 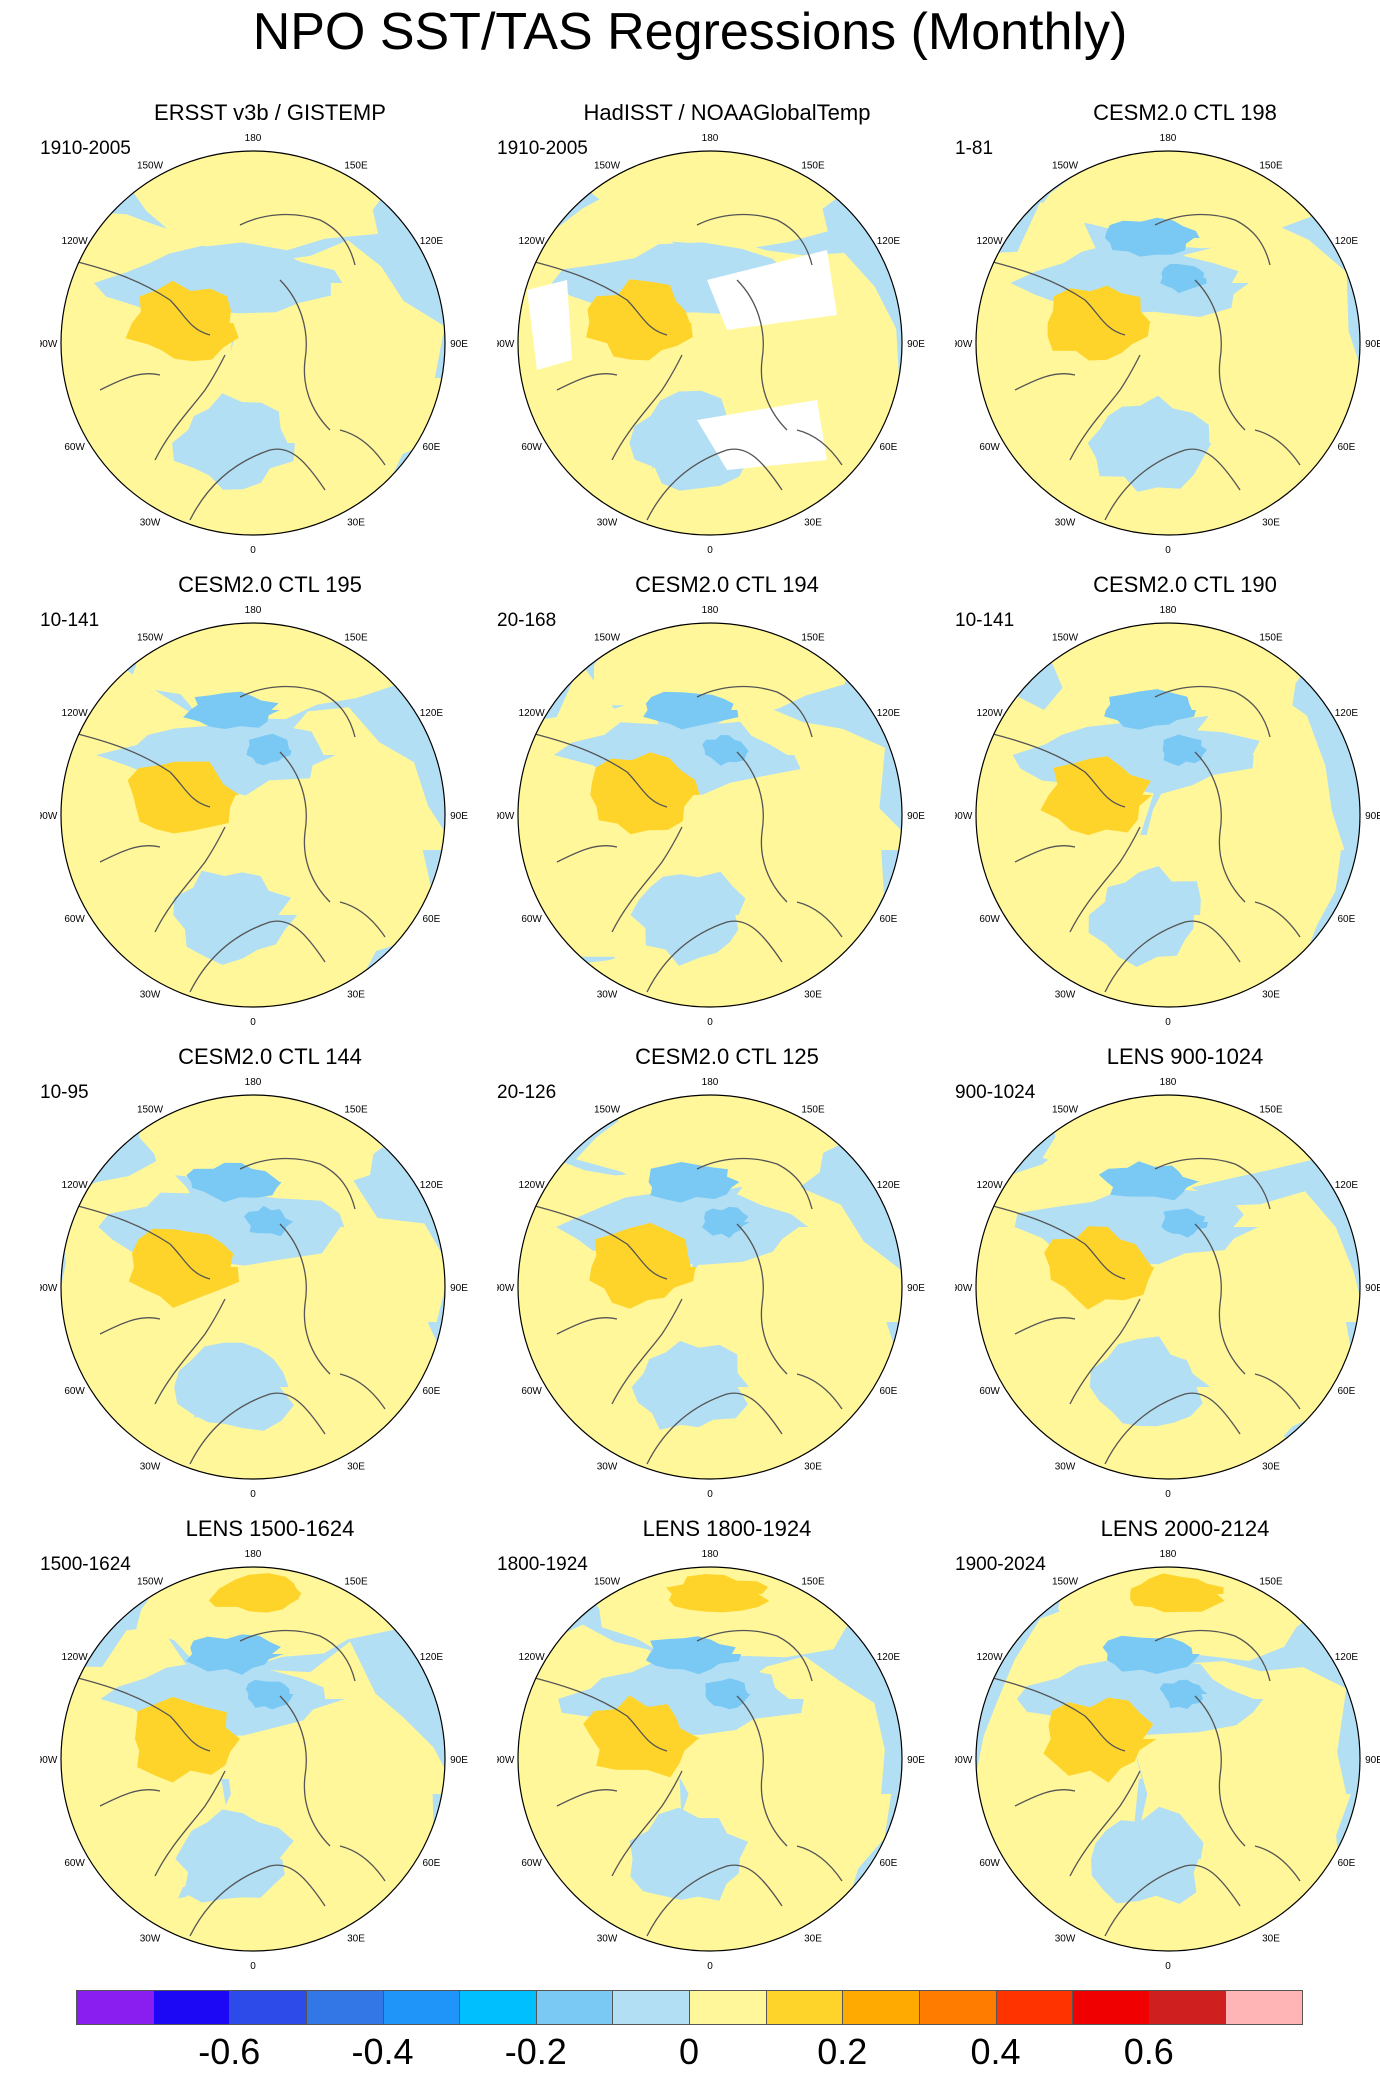 What do you see at coordinates (535, 2051) in the screenshot?
I see `colorbar-label: -0.2` at bounding box center [535, 2051].